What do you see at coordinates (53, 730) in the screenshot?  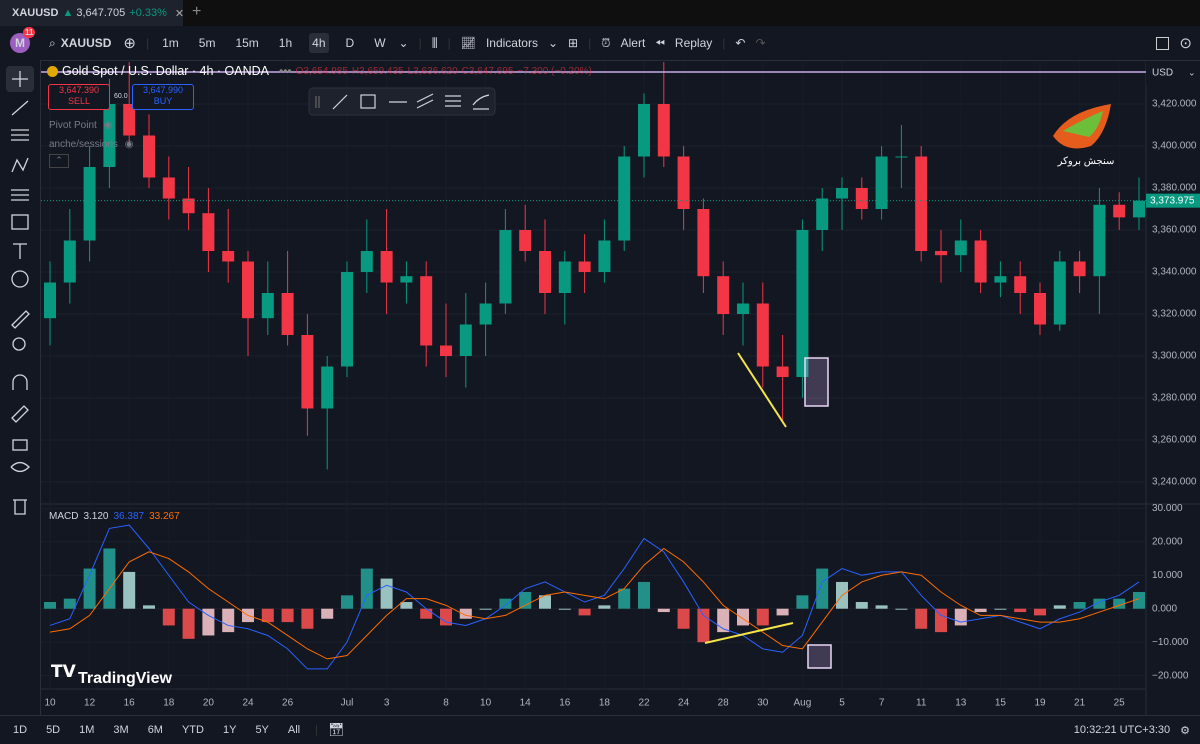 I see `range: 5D` at bounding box center [53, 730].